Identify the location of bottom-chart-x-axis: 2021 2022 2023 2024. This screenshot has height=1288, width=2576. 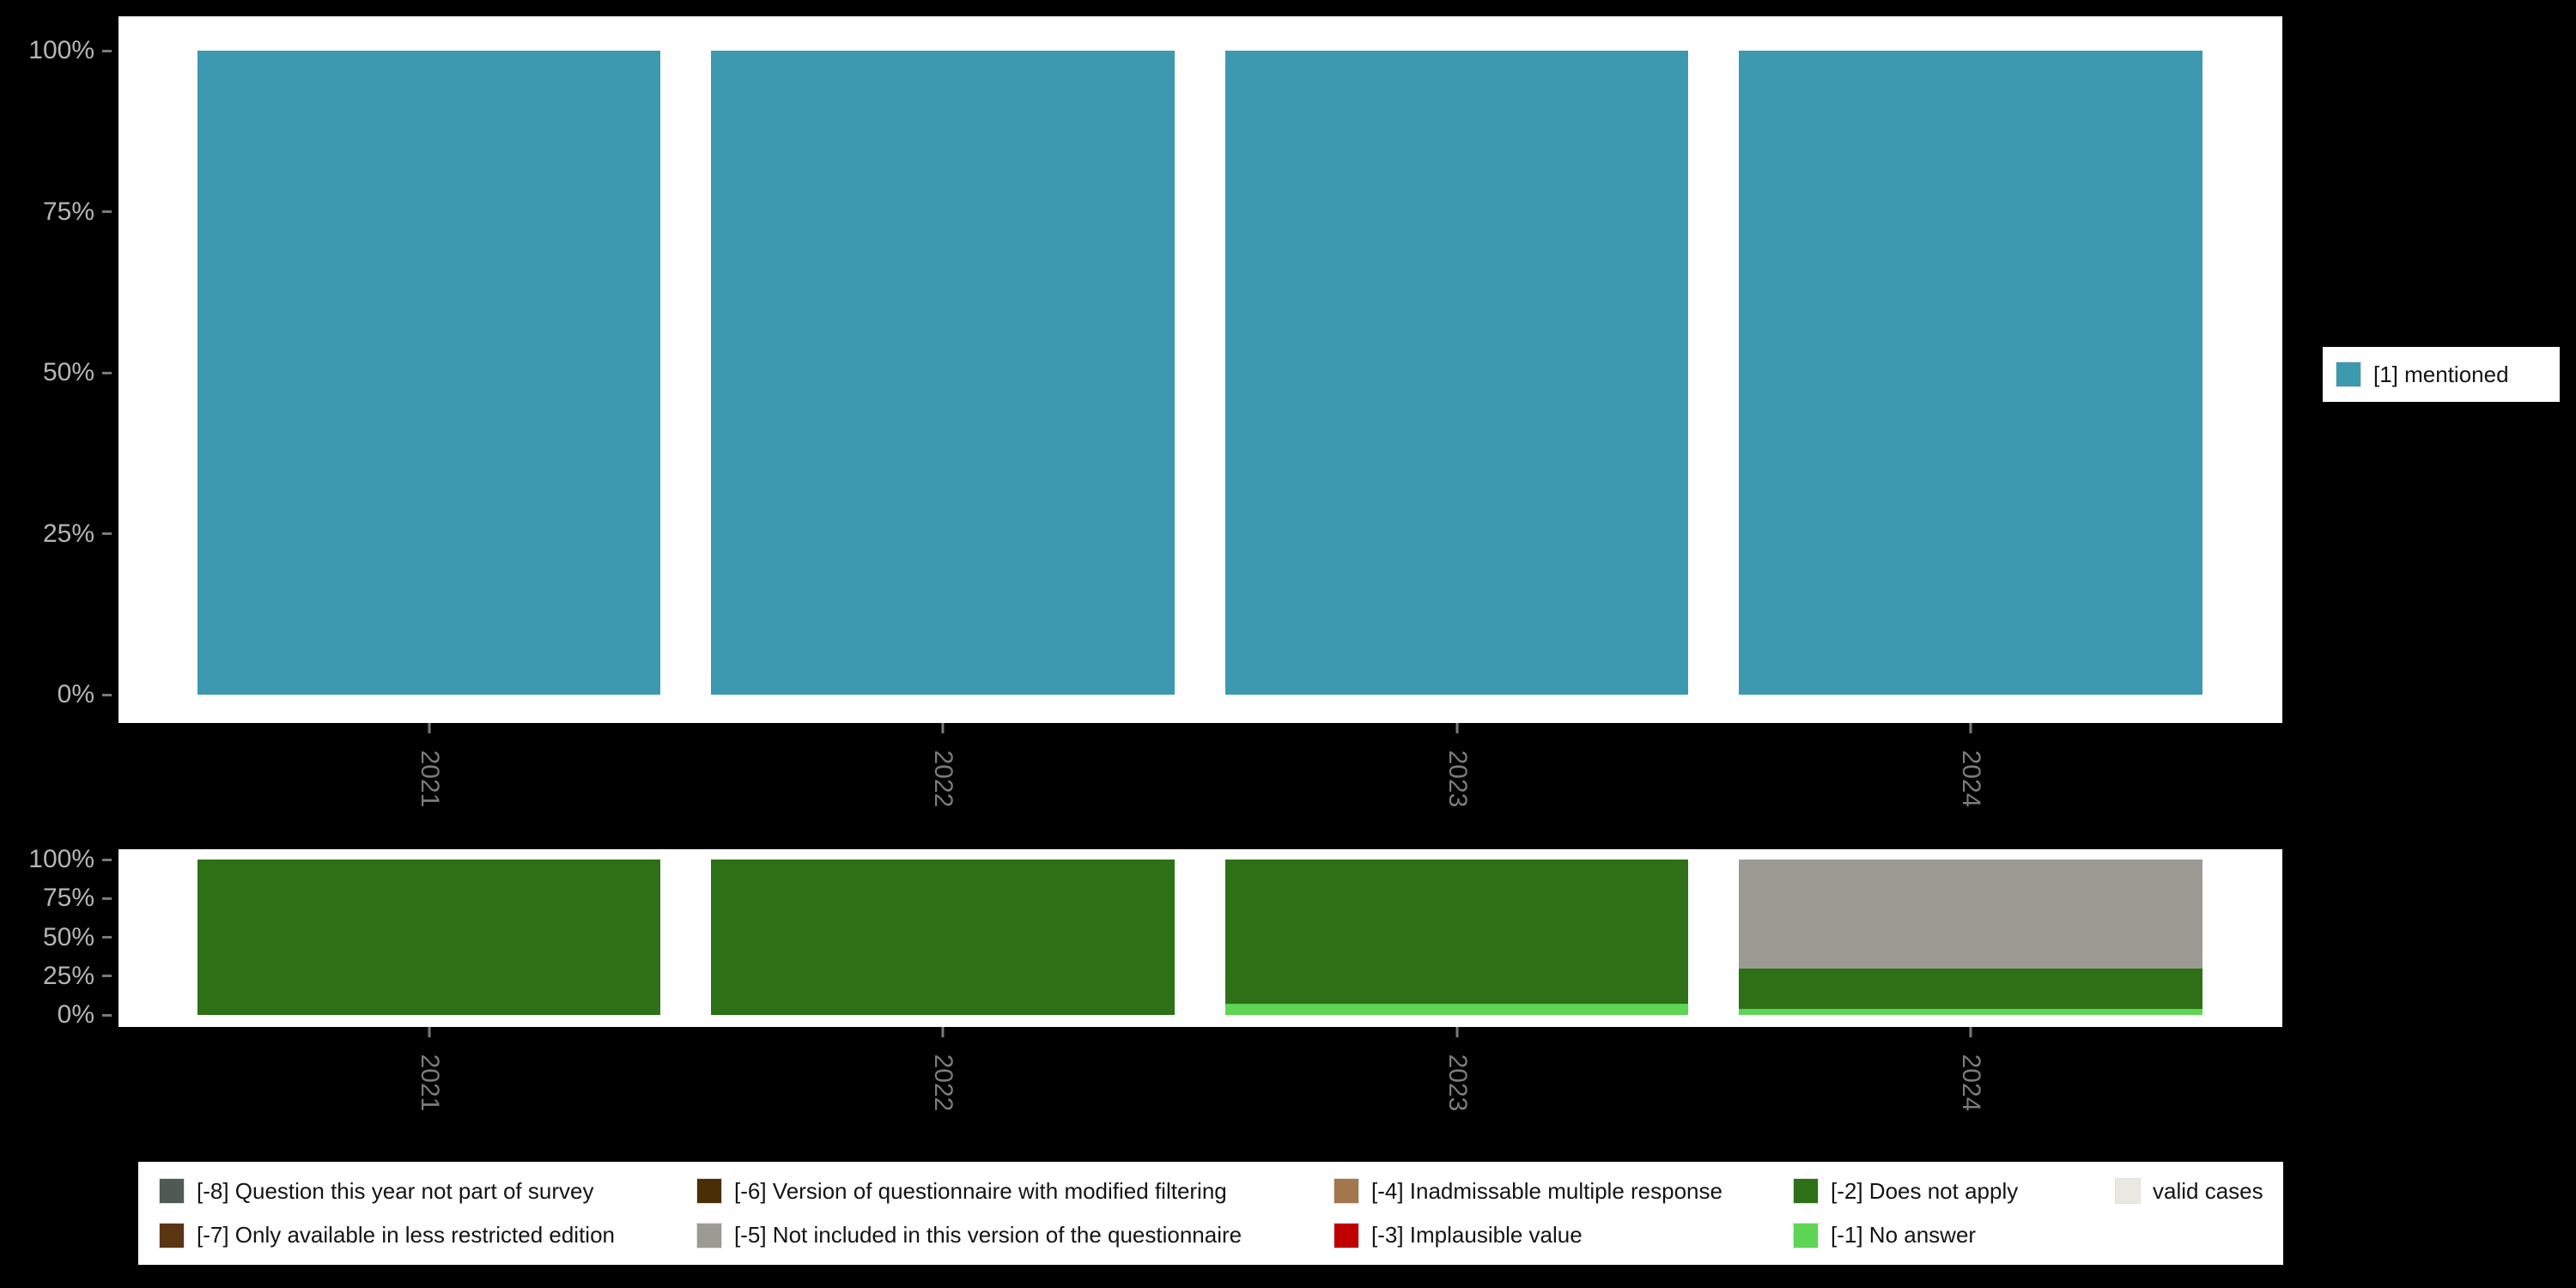
(1200, 1091).